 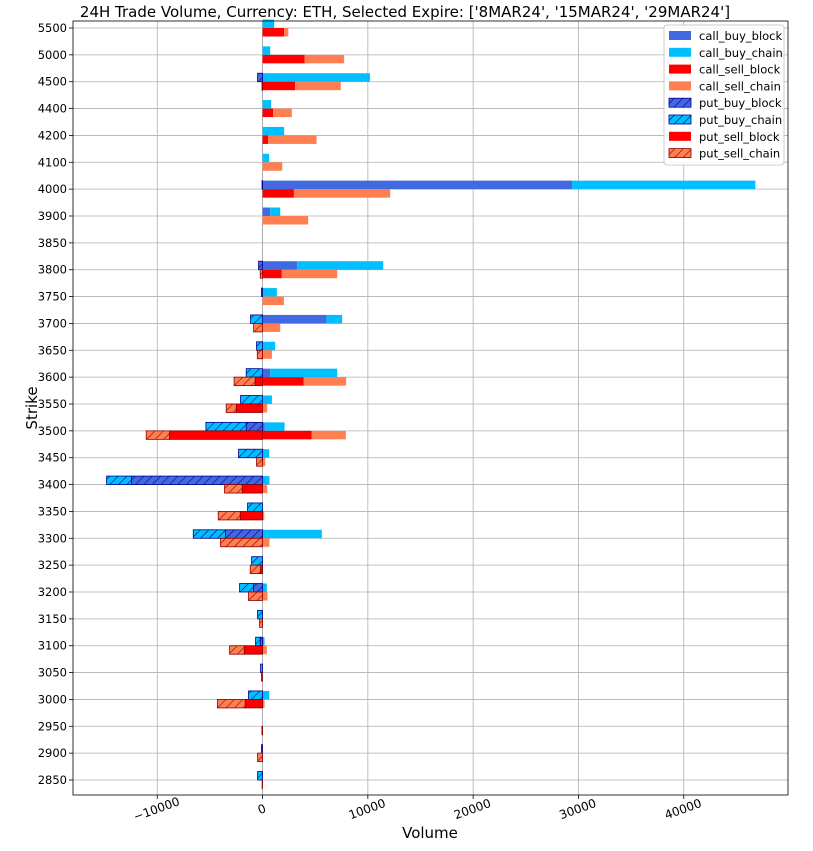 What do you see at coordinates (683, 809) in the screenshot?
I see `x-tick-label: 40000` at bounding box center [683, 809].